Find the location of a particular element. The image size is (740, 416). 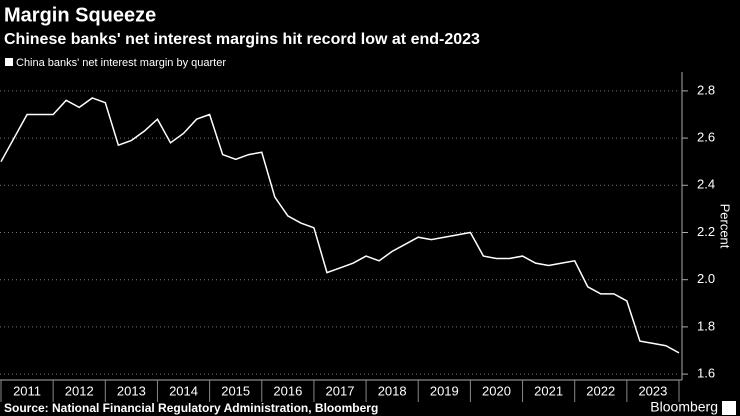

x-tick-label: 2013 is located at coordinates (131, 390).